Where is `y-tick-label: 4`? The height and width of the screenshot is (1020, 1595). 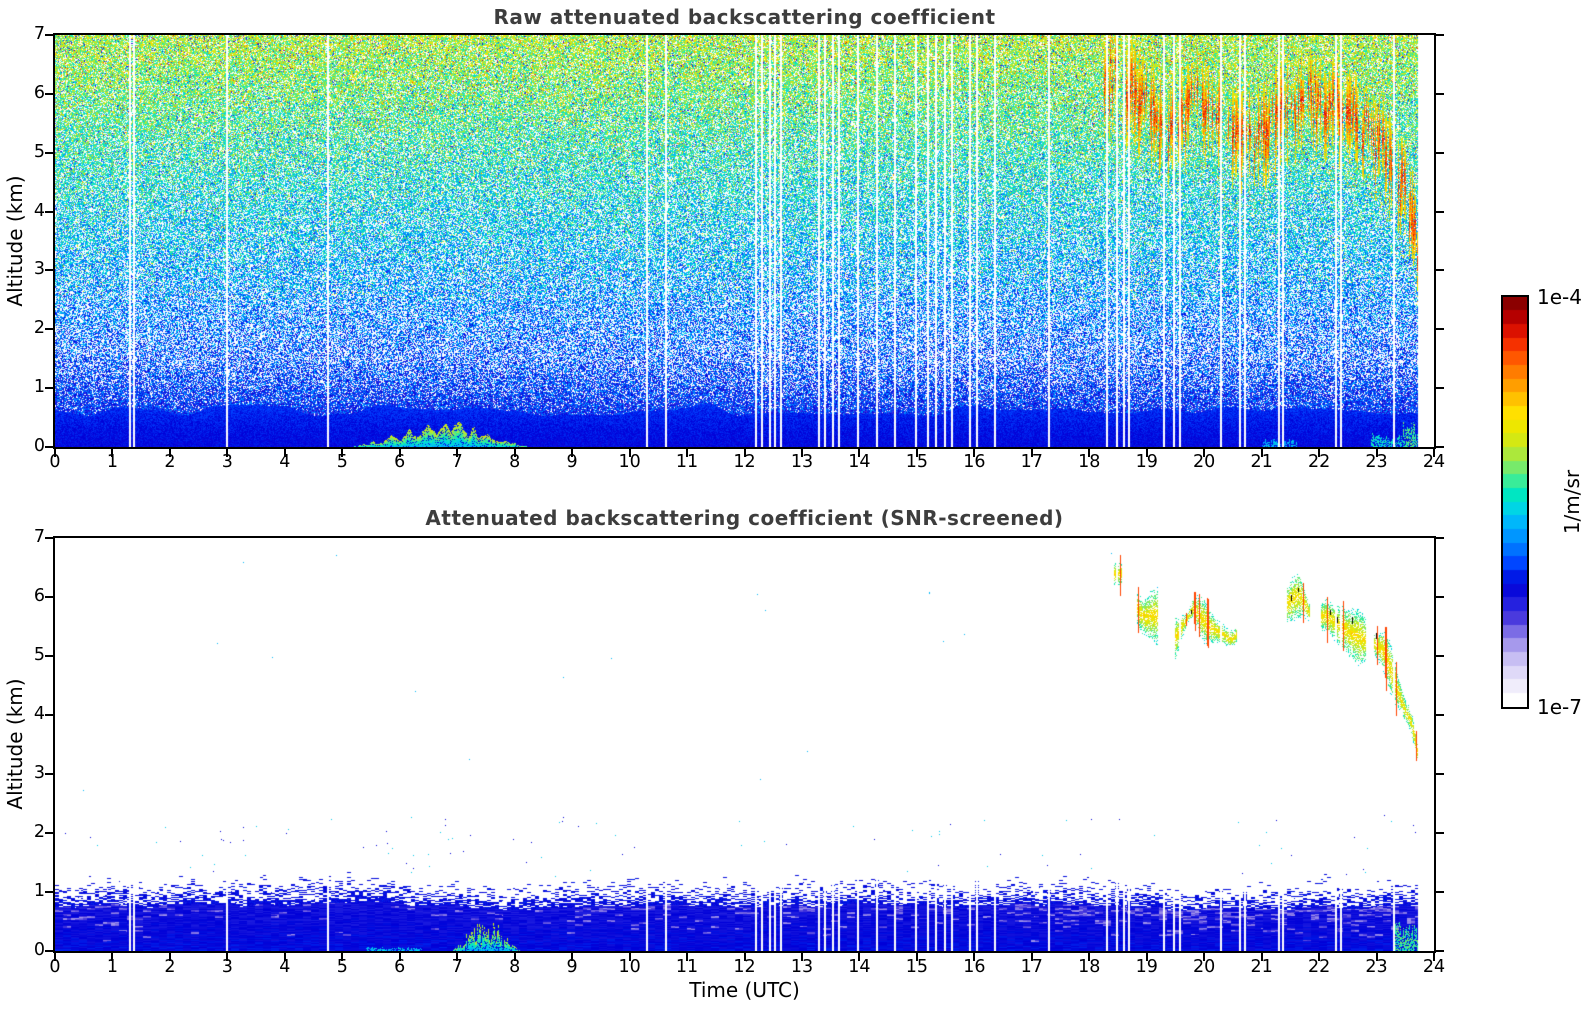 y-tick-label: 4 is located at coordinates (39, 714).